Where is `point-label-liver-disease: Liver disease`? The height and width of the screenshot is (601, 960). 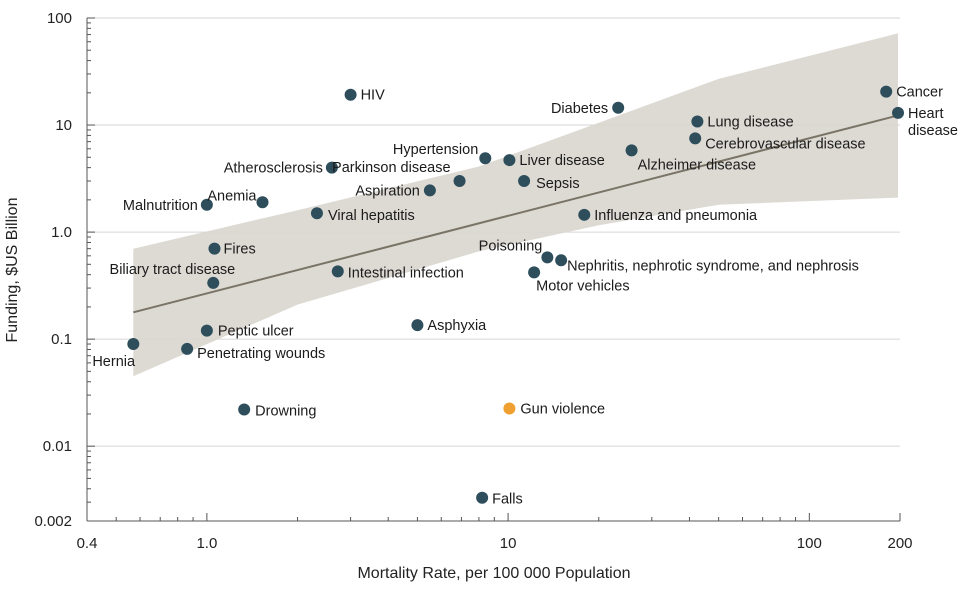
point-label-liver-disease: Liver disease is located at coordinates (561, 161).